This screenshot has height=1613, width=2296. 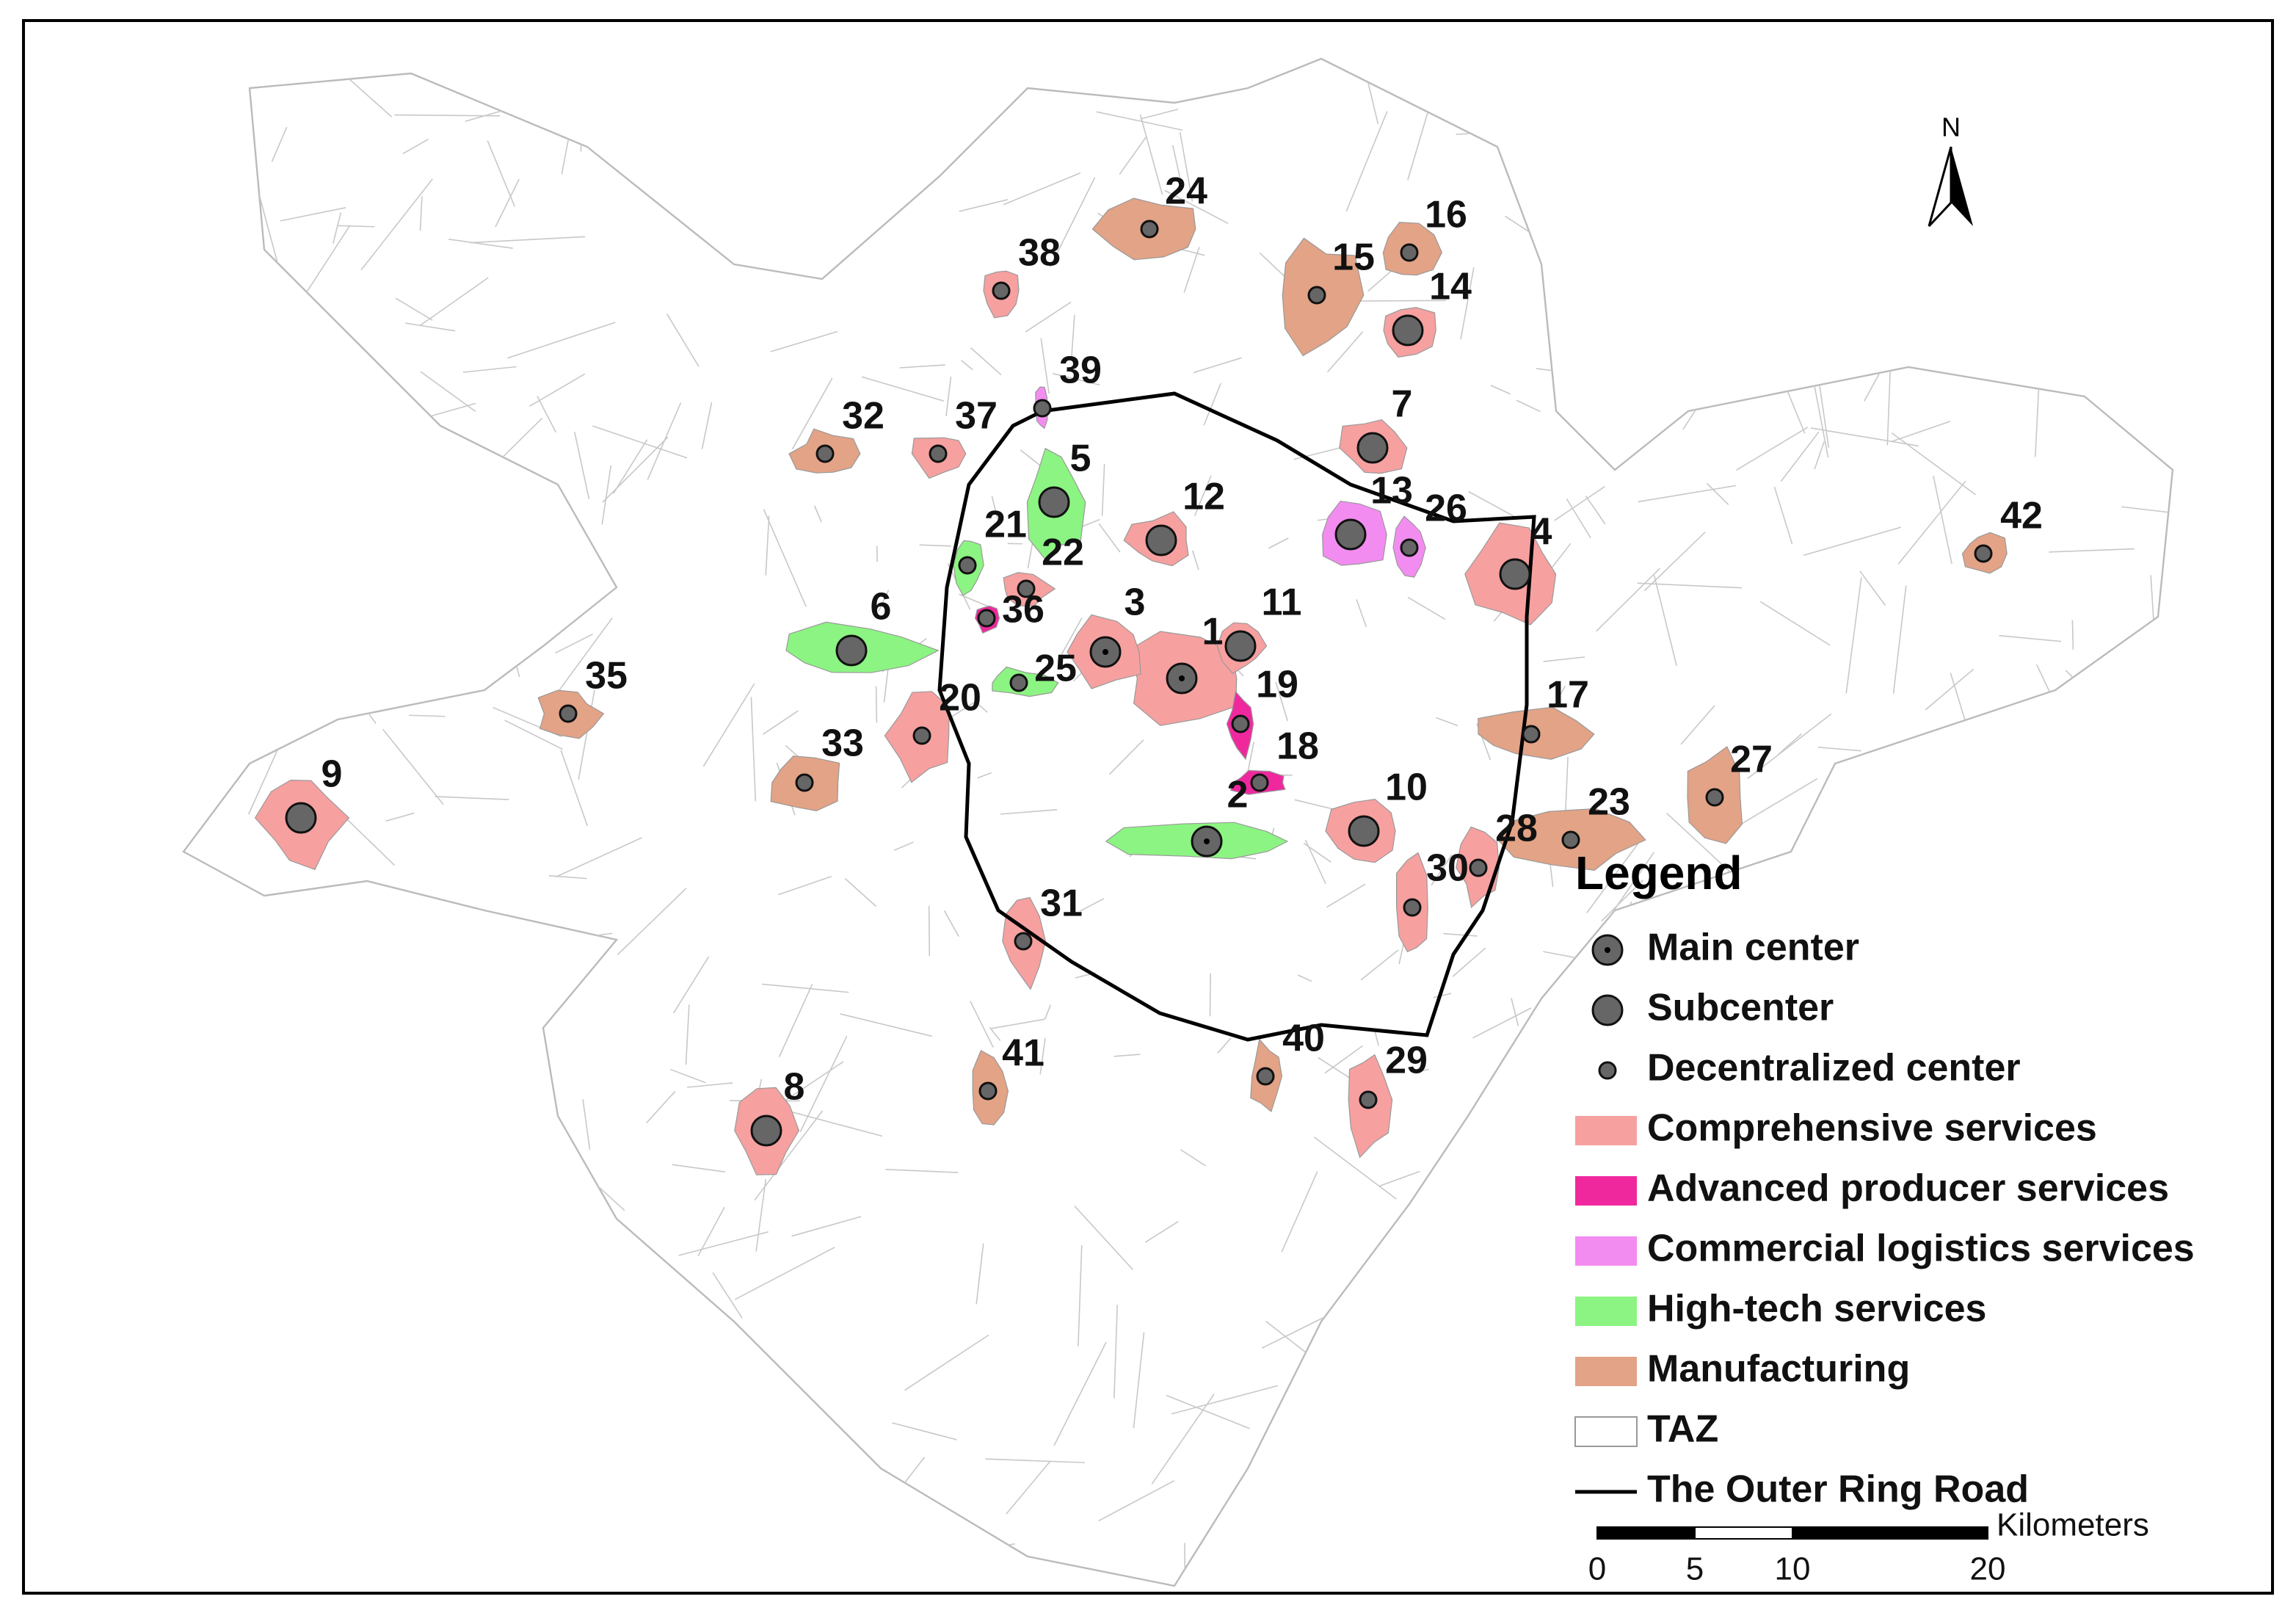 I want to click on scale-bar: Kilometers 0 5 10 20, so click(x=1868, y=1547).